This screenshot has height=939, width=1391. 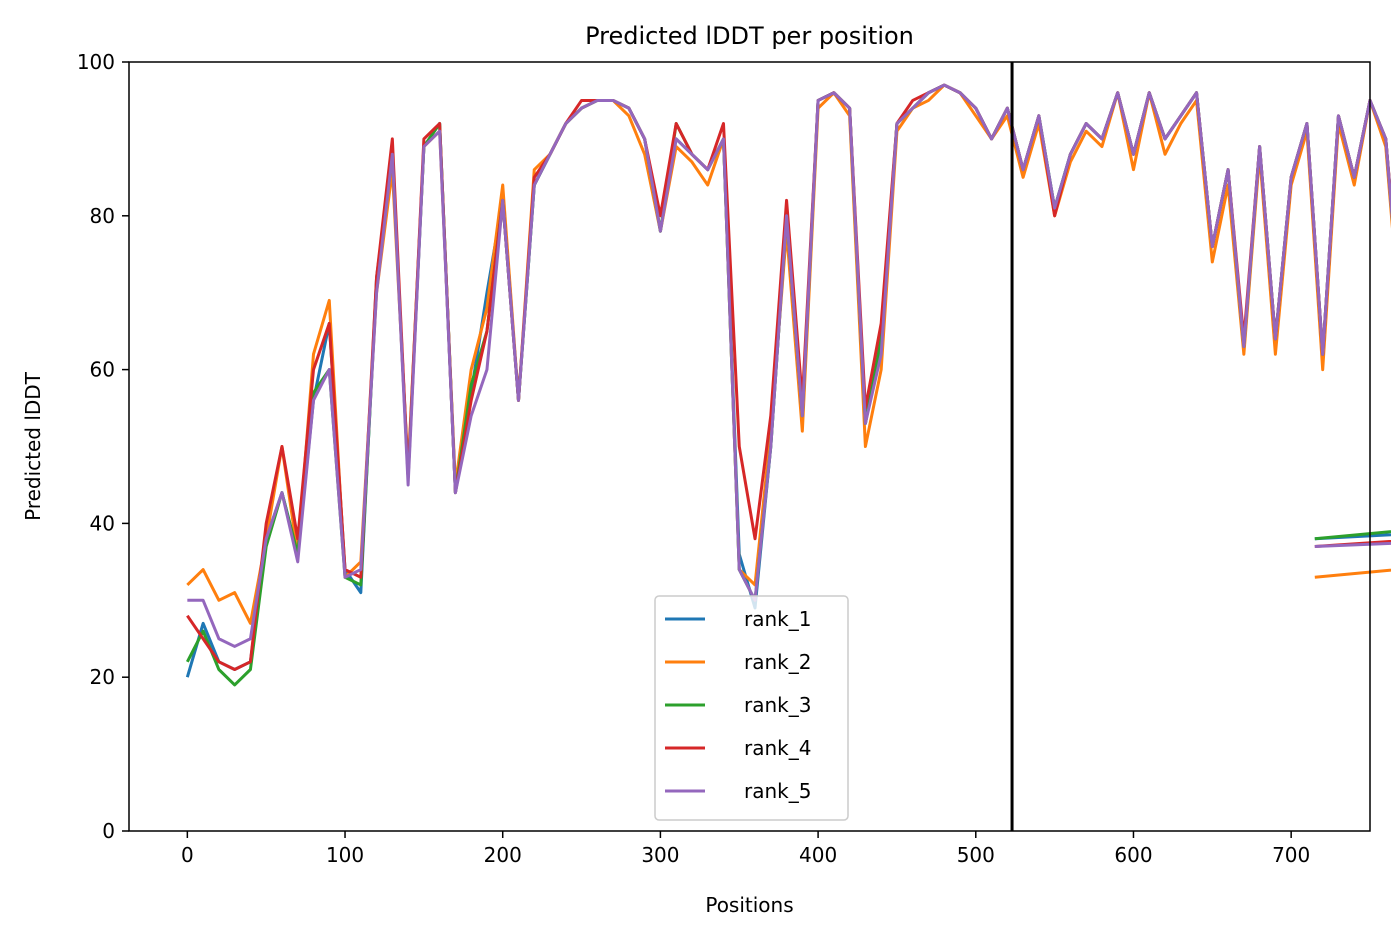 I want to click on legend-label-rank_3: rank_3, so click(x=777, y=705).